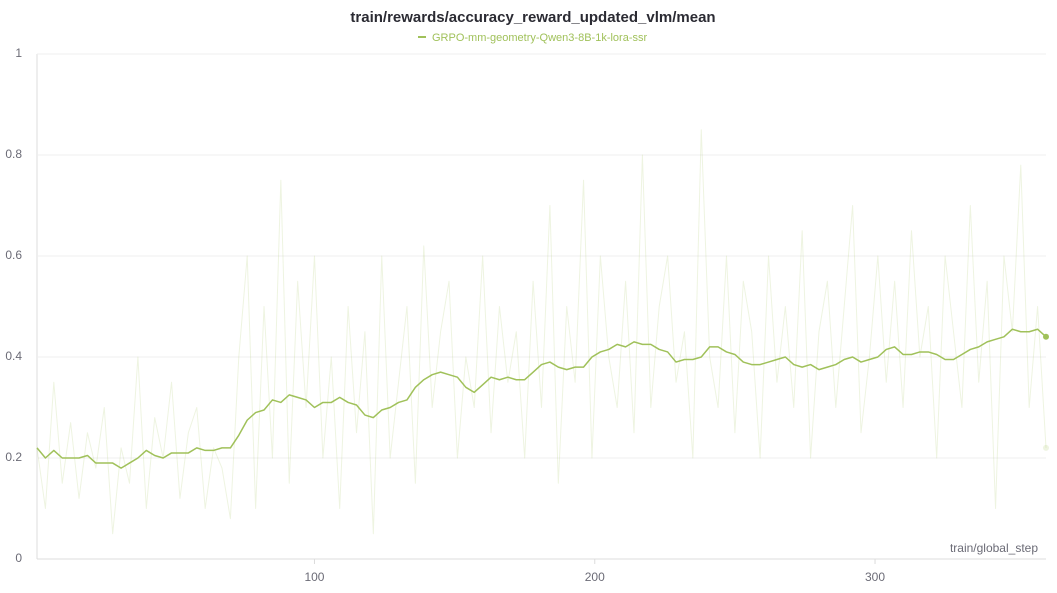 This screenshot has width=1057, height=593. What do you see at coordinates (314, 577) in the screenshot?
I see `x-tick-label: 100` at bounding box center [314, 577].